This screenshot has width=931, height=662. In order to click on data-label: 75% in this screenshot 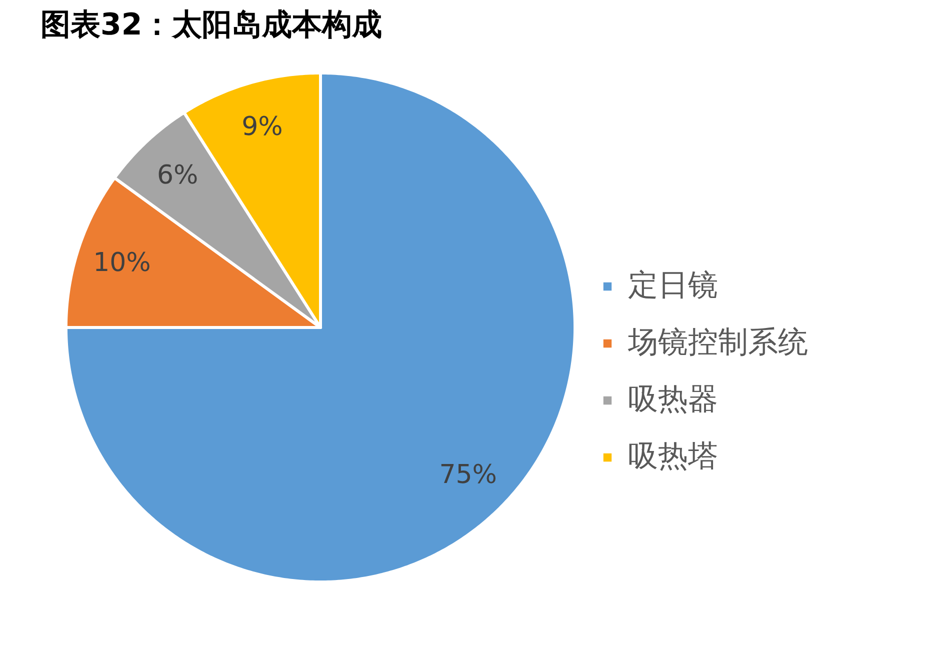, I will do `click(468, 475)`.